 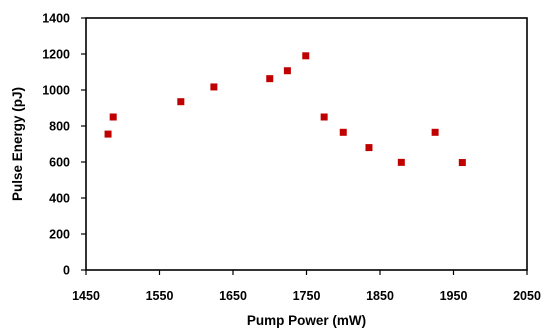 I want to click on y-tick-label: 0, so click(x=66, y=271).